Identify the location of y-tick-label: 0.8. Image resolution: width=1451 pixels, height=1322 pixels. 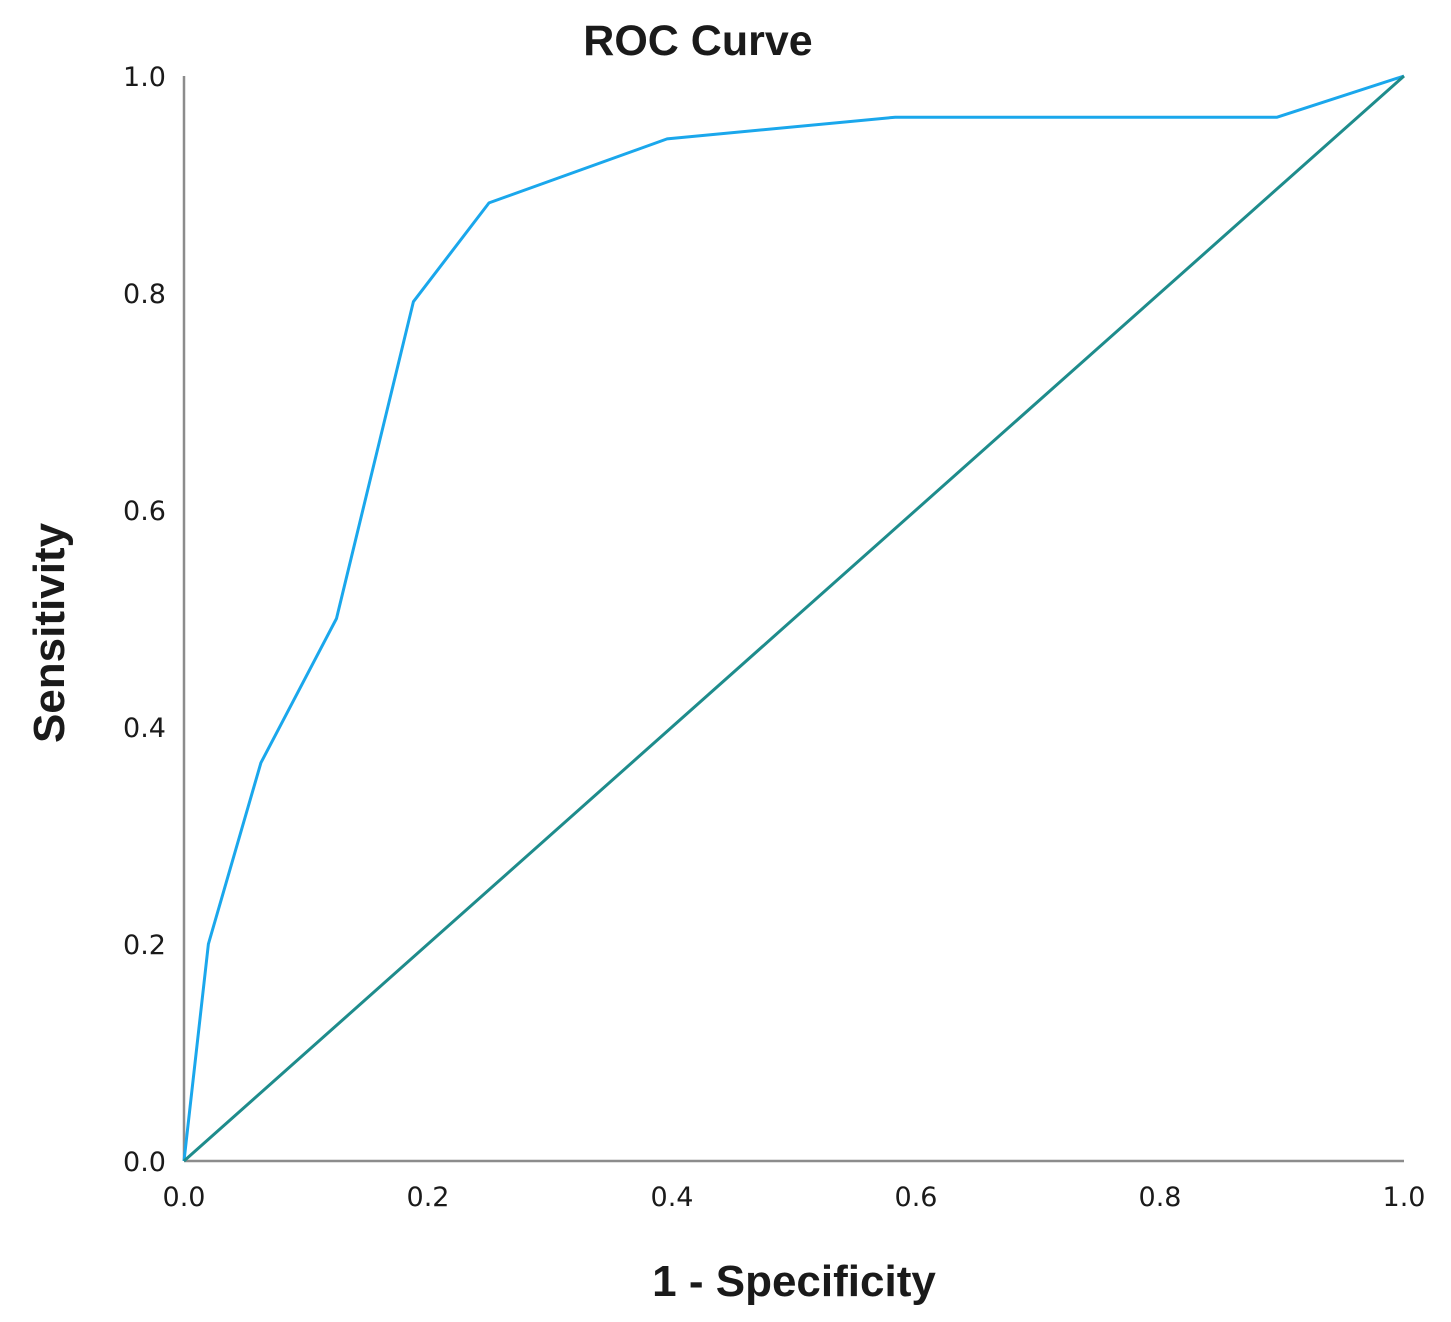
(144, 294).